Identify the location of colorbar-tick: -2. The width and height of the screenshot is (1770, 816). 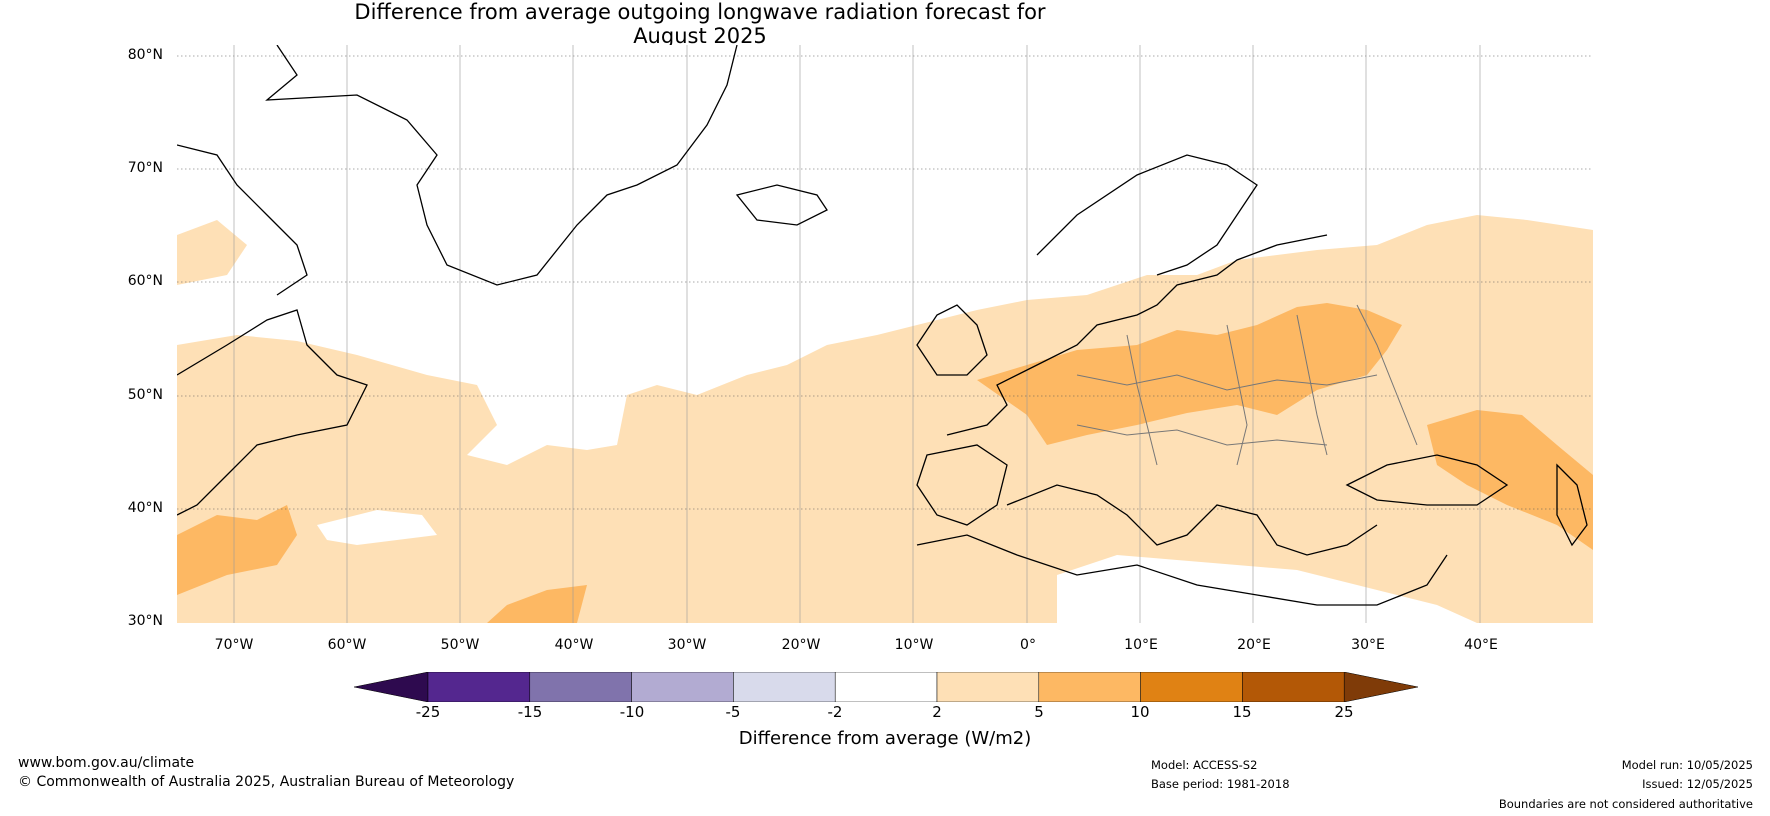
(835, 712).